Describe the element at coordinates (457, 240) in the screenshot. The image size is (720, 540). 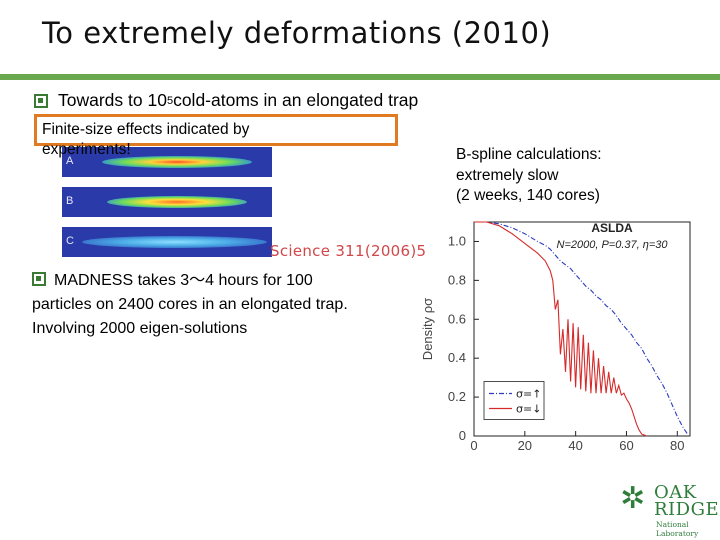
I see `y-tick-label: 1.0` at that location.